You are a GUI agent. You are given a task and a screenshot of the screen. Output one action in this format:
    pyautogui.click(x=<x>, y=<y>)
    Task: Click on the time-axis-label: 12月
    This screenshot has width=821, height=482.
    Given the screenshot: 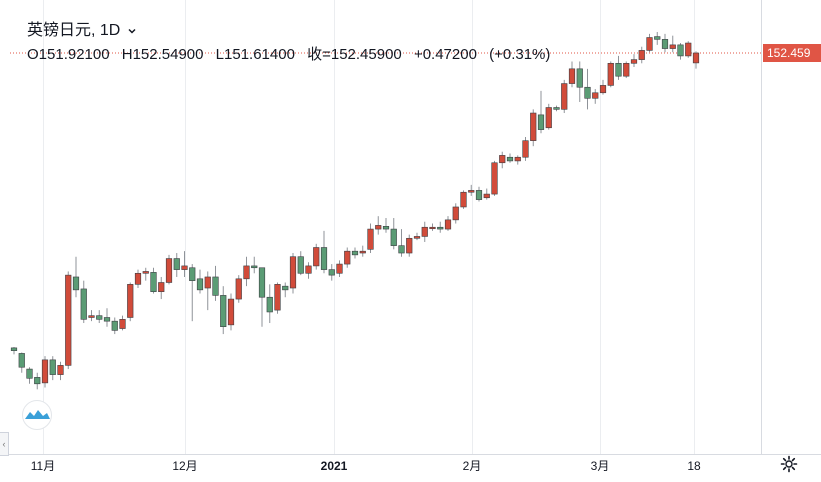 What is the action you would take?
    pyautogui.click(x=184, y=466)
    